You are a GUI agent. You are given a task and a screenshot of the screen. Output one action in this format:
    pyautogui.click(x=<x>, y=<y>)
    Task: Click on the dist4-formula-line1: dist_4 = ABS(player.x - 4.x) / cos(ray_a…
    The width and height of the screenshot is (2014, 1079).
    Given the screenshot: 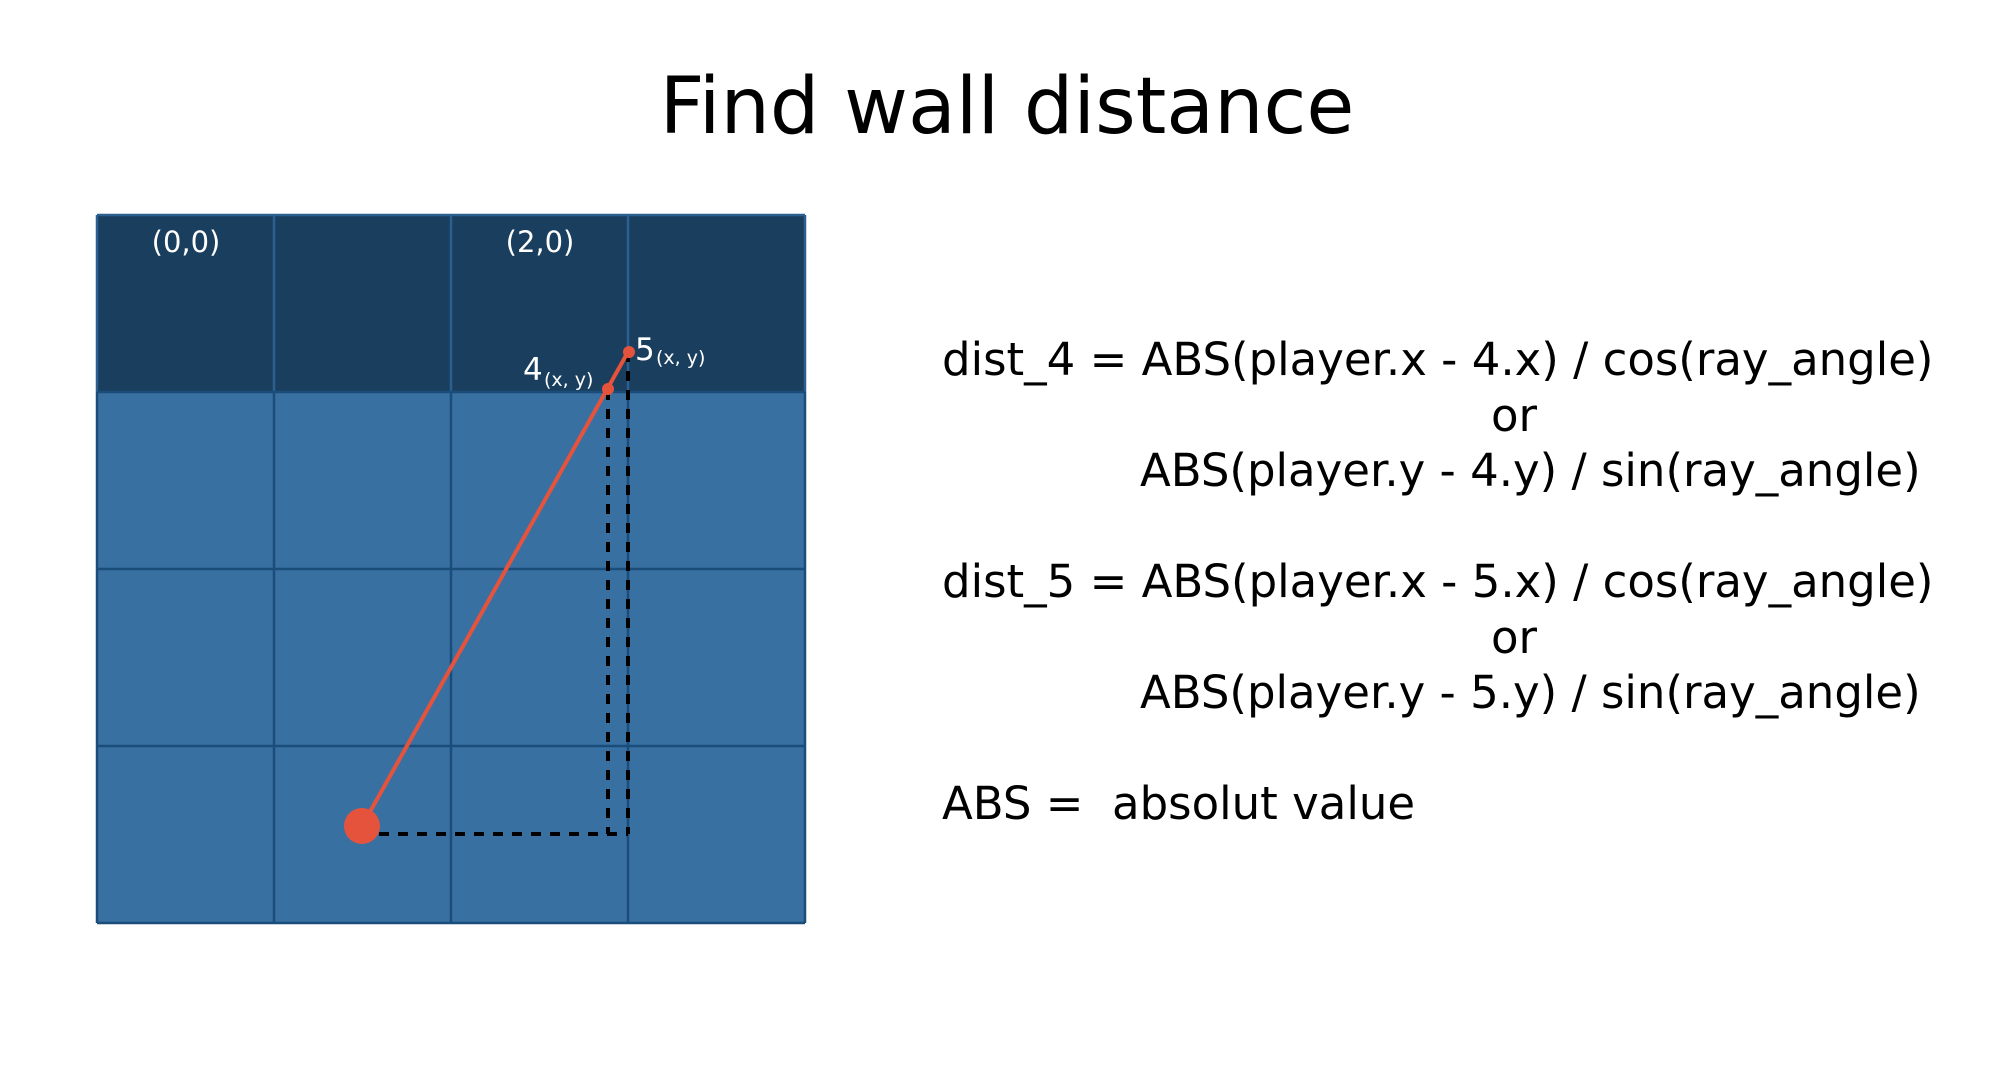 What is the action you would take?
    pyautogui.click(x=1438, y=359)
    